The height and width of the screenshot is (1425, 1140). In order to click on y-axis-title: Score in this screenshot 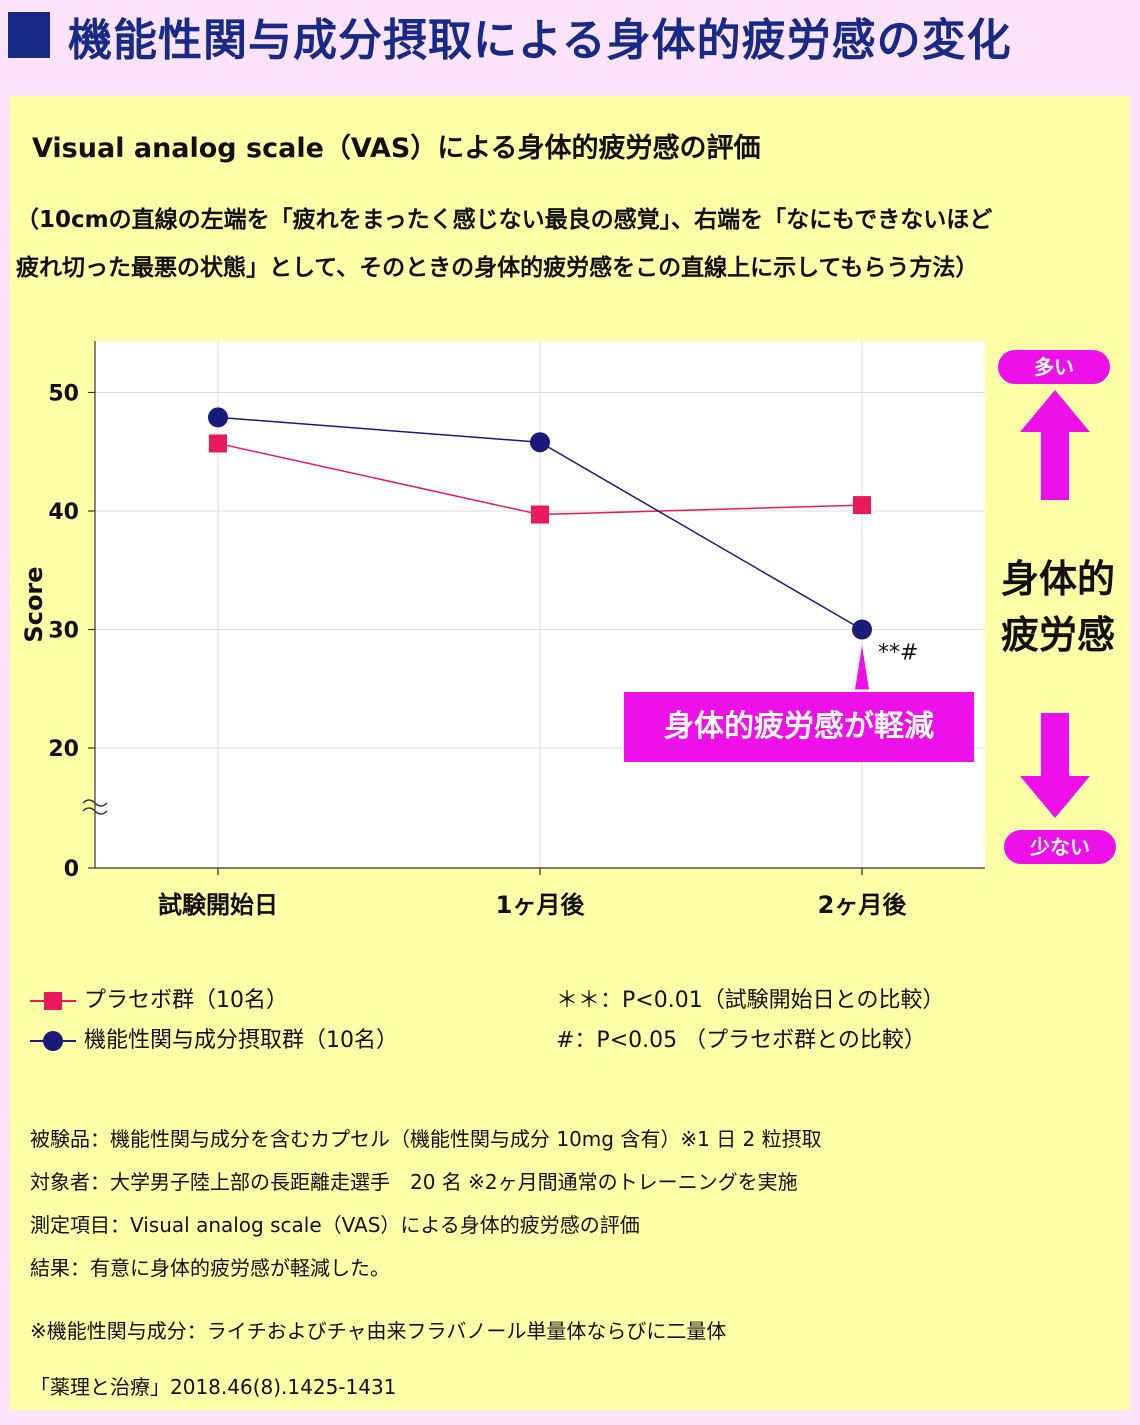, I will do `click(34, 604)`.